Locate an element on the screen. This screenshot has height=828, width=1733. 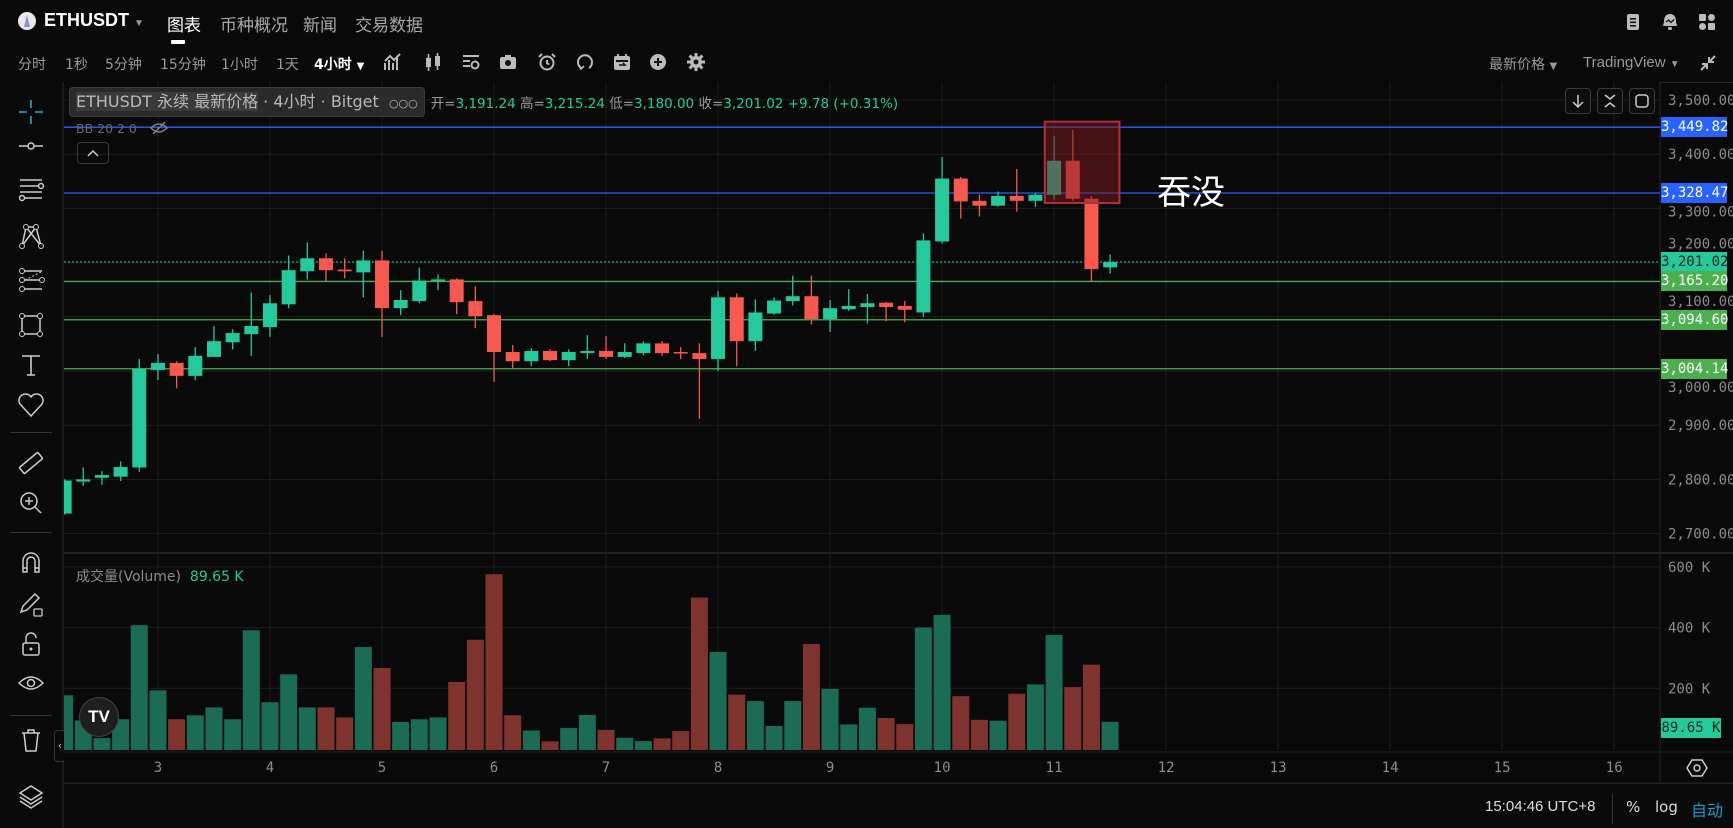
rectangle-tool-icon is located at coordinates (31, 325).